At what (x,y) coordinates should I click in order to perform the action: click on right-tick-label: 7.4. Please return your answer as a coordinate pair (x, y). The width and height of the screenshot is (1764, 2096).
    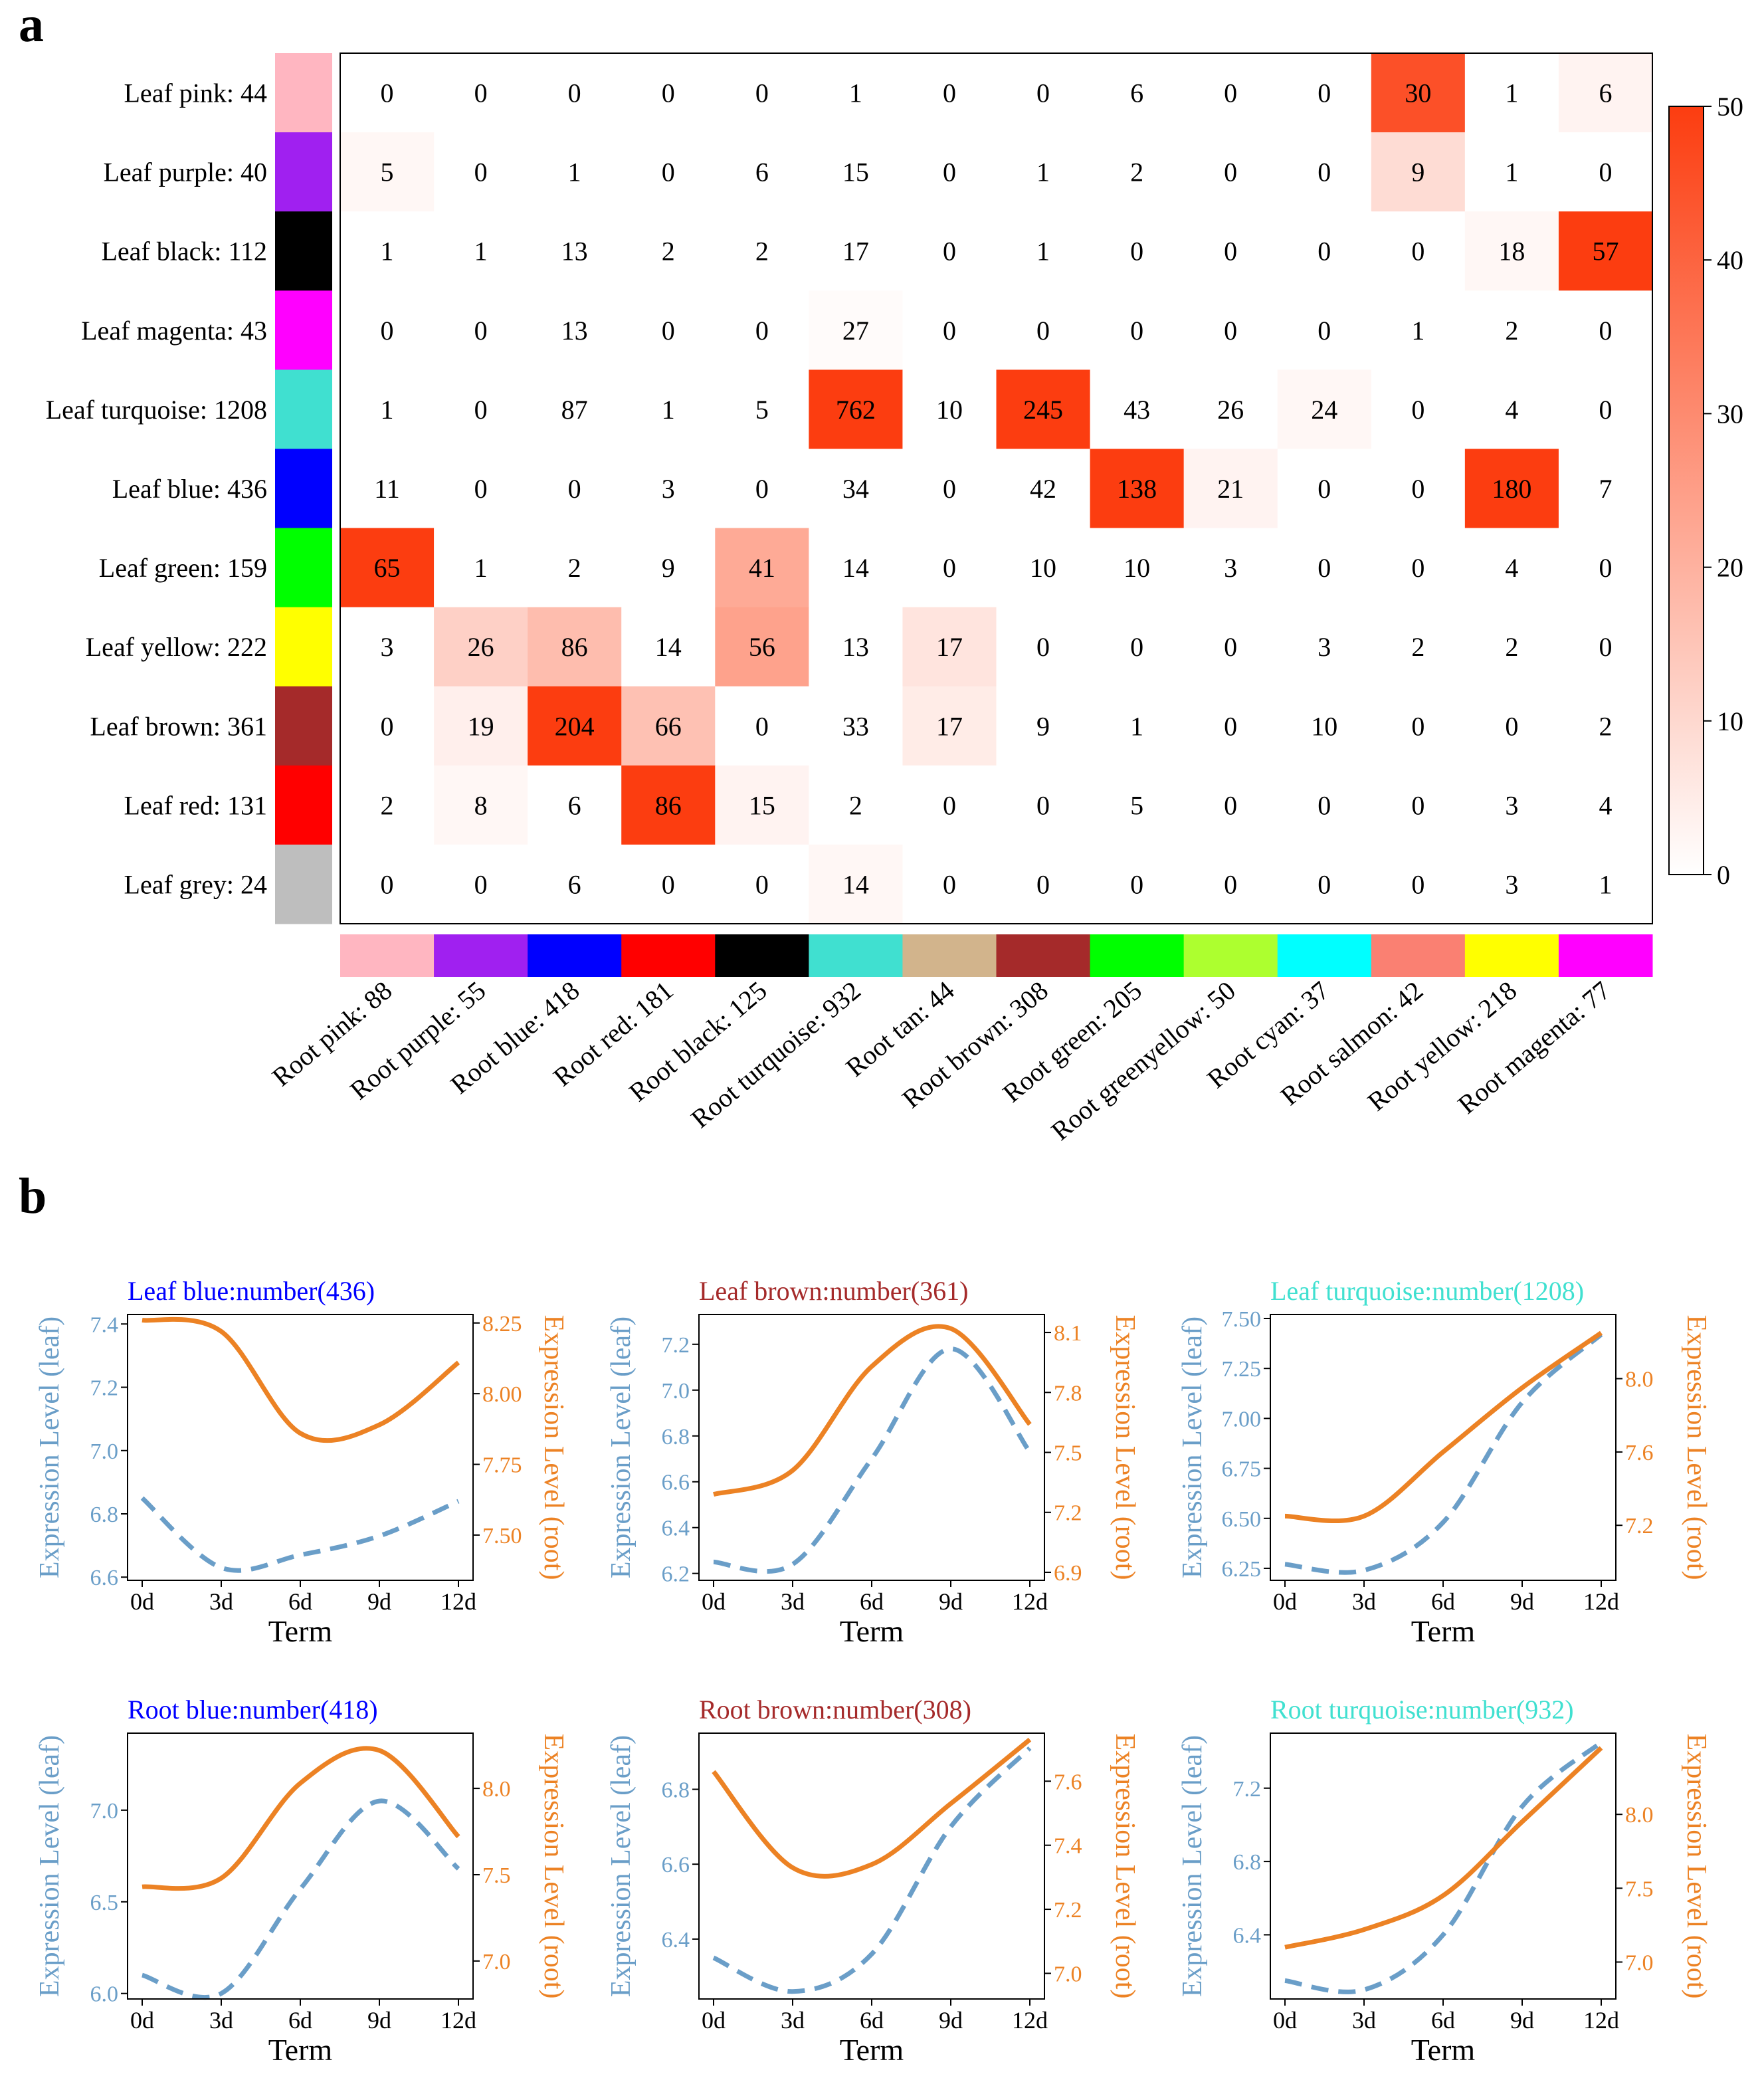
    Looking at the image, I should click on (1068, 1846).